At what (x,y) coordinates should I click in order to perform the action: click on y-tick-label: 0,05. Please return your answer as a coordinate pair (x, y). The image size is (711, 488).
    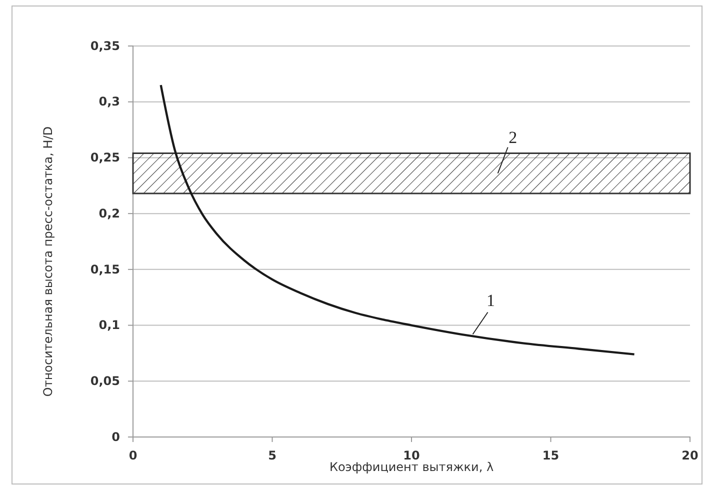
    Looking at the image, I should click on (105, 381).